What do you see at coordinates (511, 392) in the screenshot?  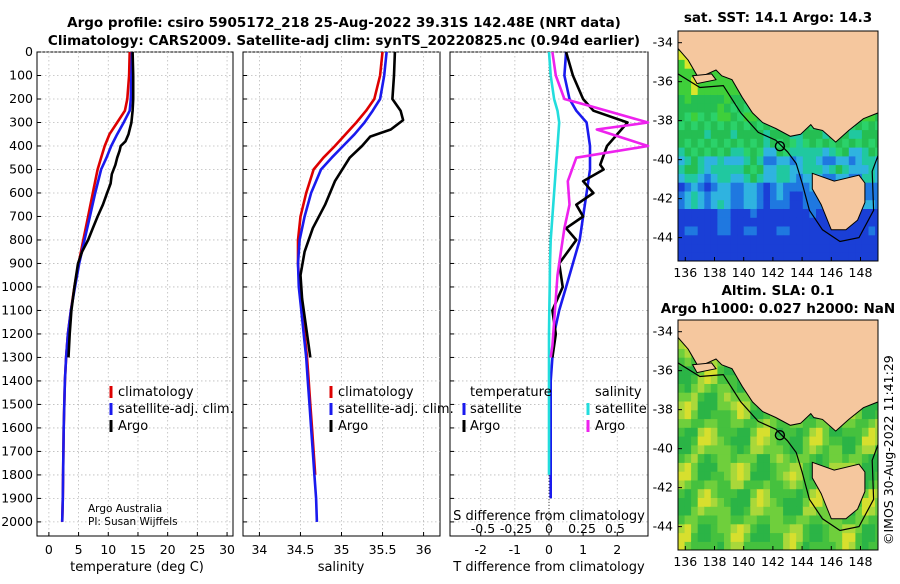 I see `legend-temperature-title: temperature` at bounding box center [511, 392].